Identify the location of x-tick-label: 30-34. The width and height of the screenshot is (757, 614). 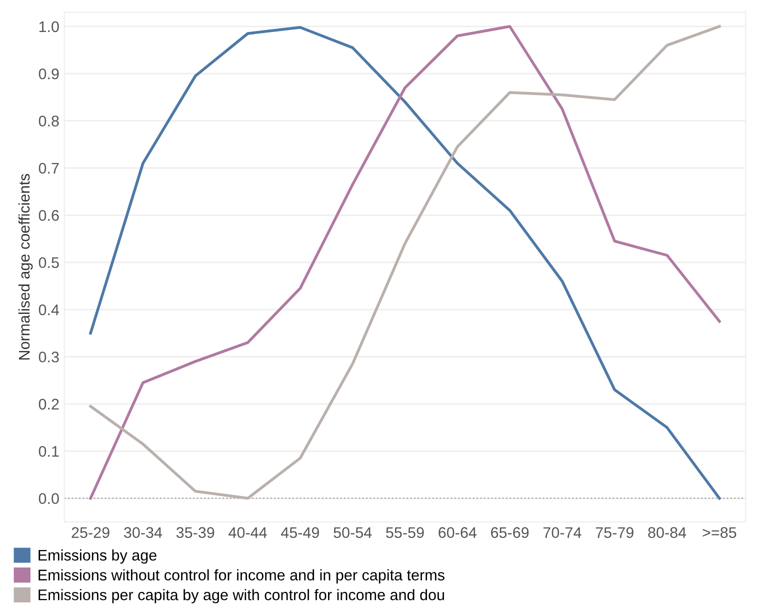
(143, 532).